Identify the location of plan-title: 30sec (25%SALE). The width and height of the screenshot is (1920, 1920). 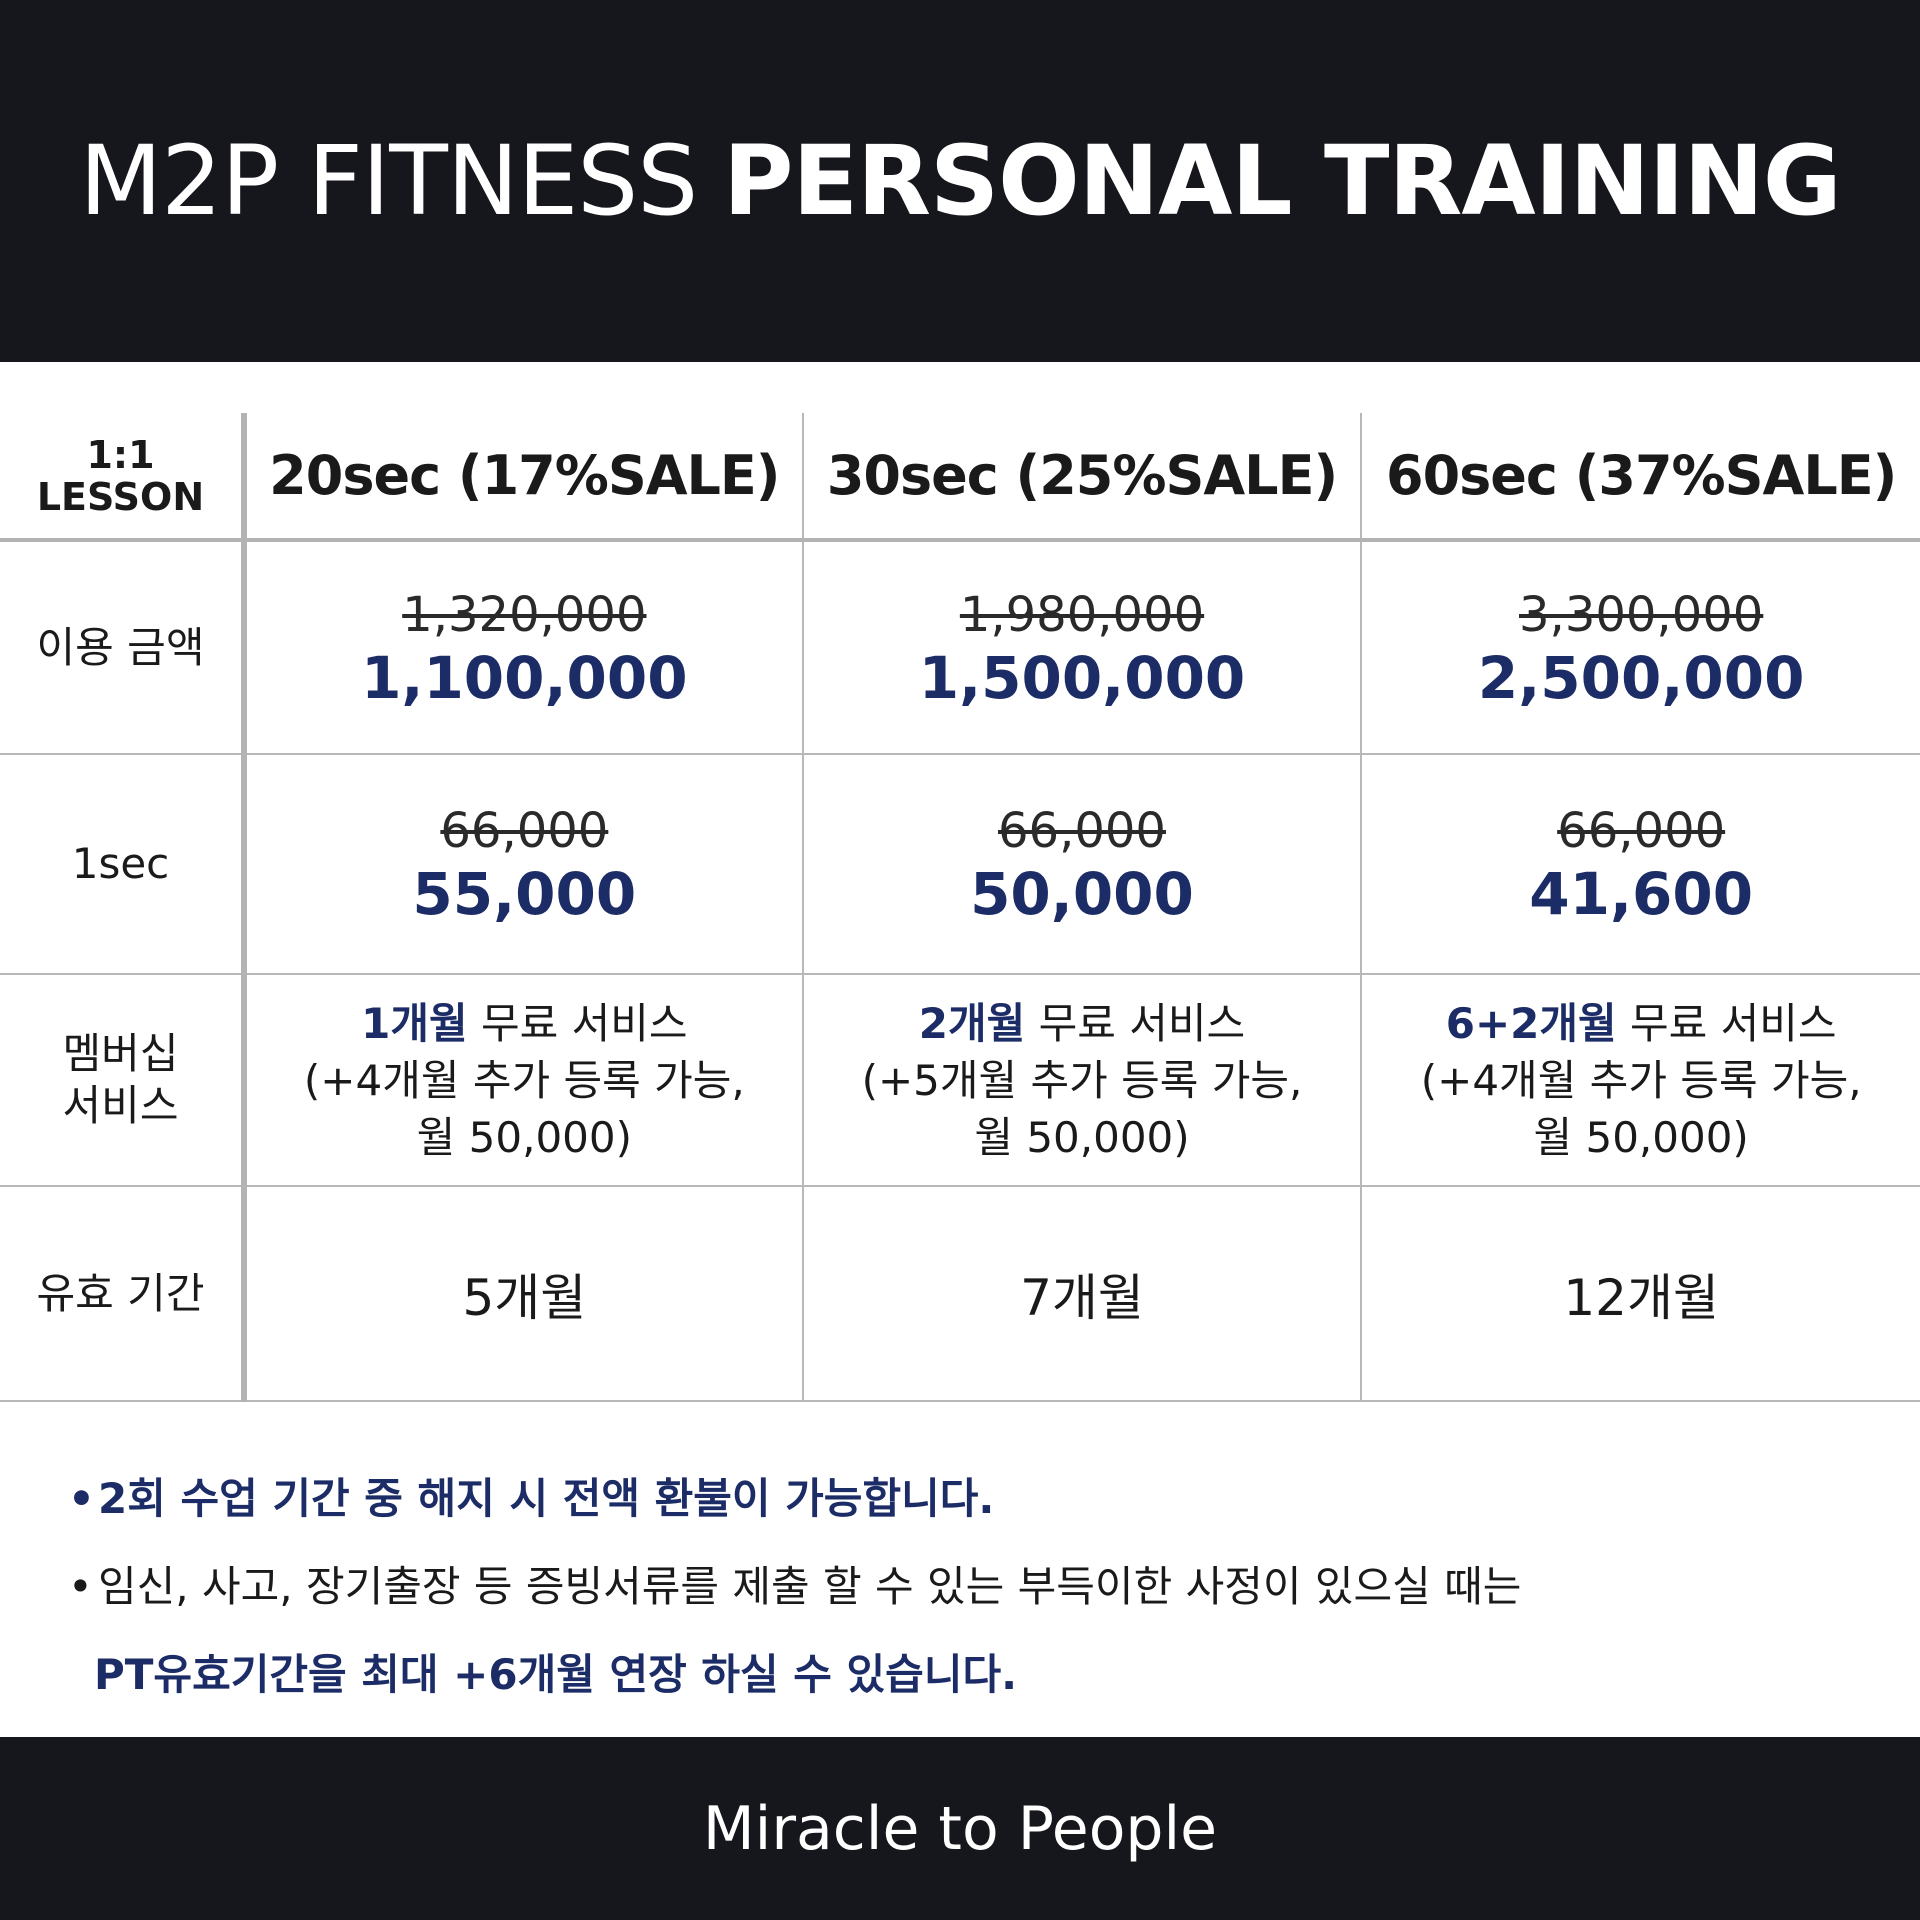
(1082, 475).